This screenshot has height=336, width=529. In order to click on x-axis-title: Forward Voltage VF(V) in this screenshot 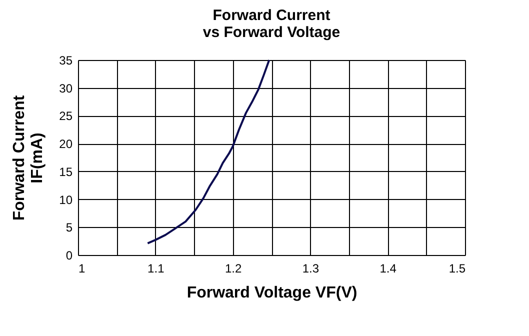, I will do `click(272, 293)`.